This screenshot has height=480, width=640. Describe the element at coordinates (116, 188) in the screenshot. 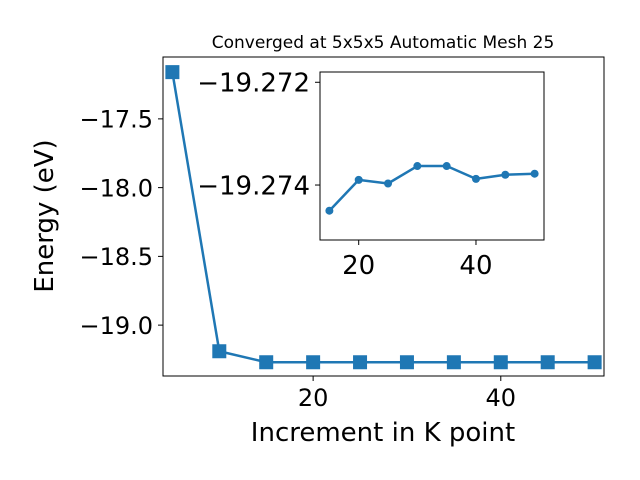

I see `y-tick-label: −18.0` at that location.